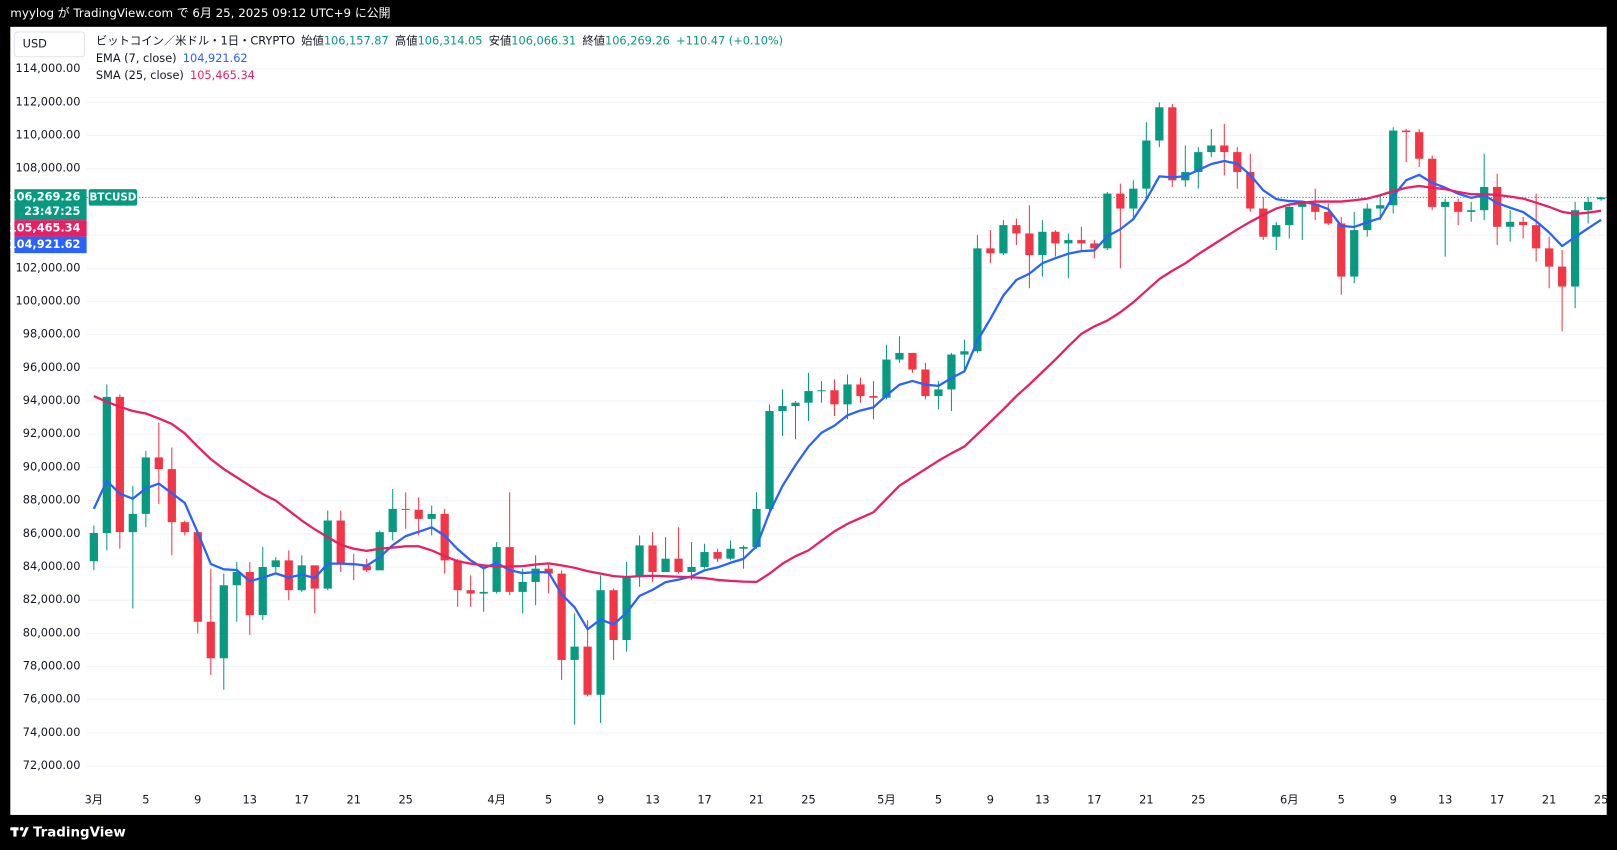 The height and width of the screenshot is (850, 1617). What do you see at coordinates (729, 40) in the screenshot?
I see `legend-change: +110.47 (+0.10%)` at bounding box center [729, 40].